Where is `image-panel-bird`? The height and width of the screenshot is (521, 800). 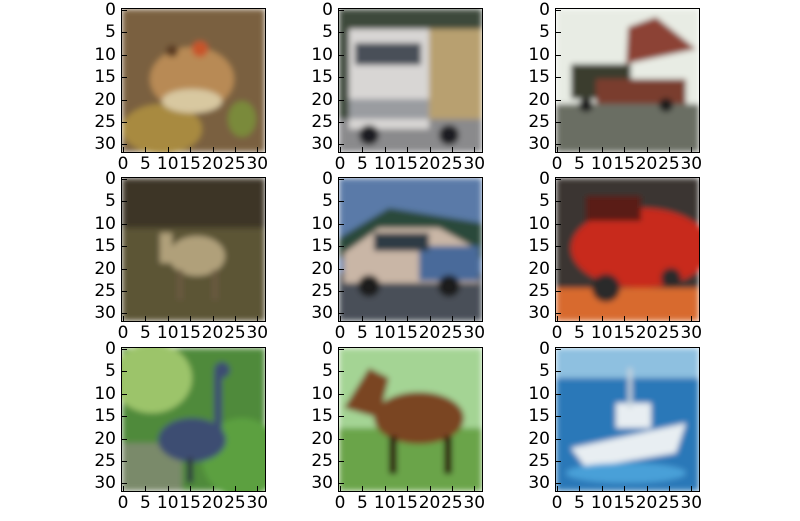 image-panel-bird is located at coordinates (193, 419).